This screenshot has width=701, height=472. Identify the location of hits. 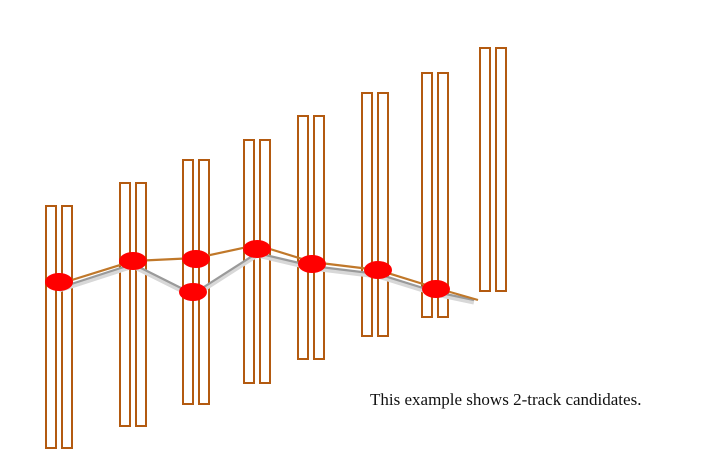
(247, 270).